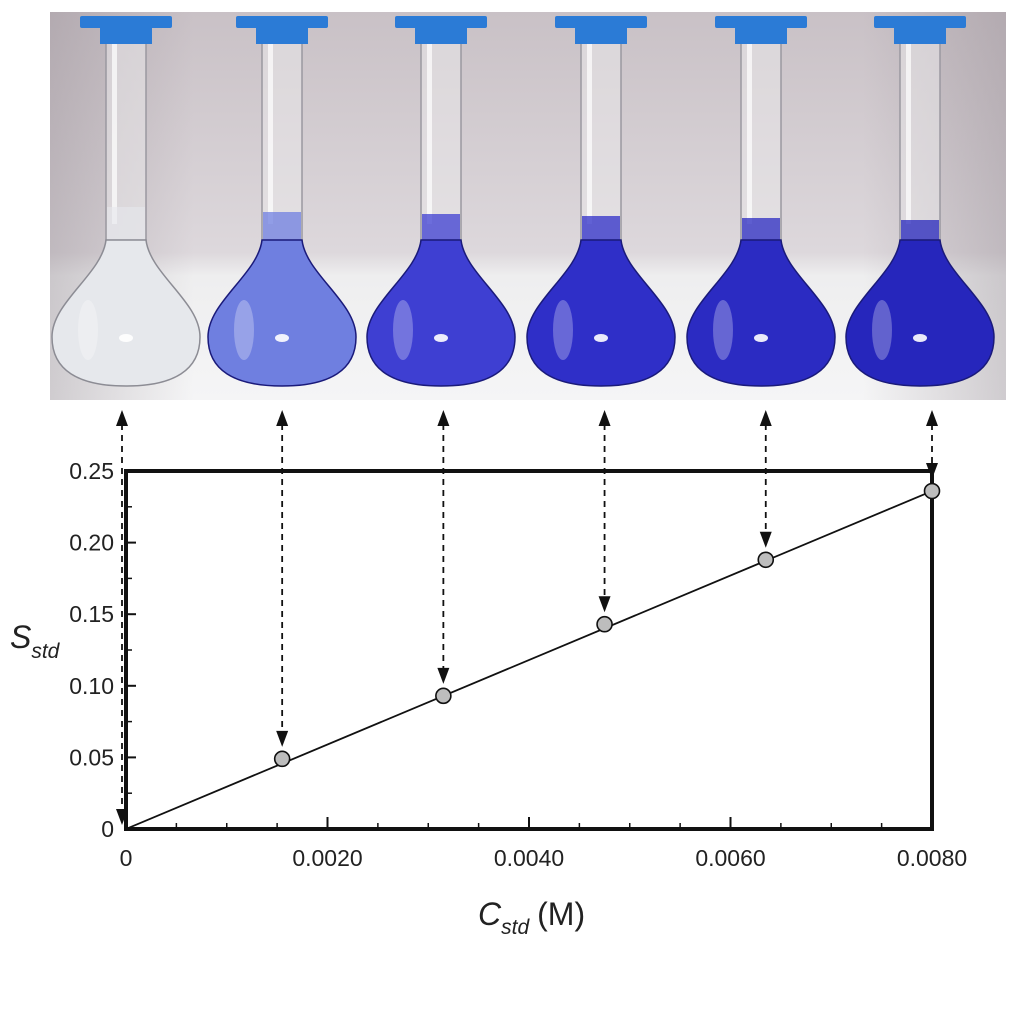  I want to click on y-axis-label-subscript: std, so click(45, 651).